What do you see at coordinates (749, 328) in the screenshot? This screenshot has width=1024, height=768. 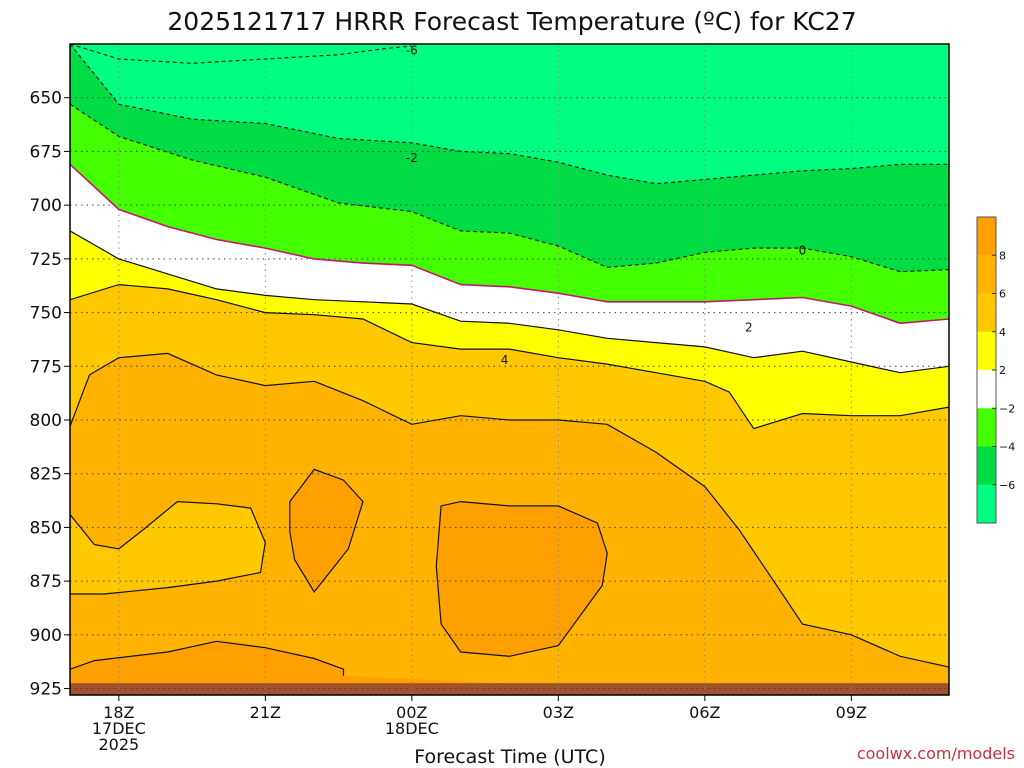 I see `contour-label: 2` at bounding box center [749, 328].